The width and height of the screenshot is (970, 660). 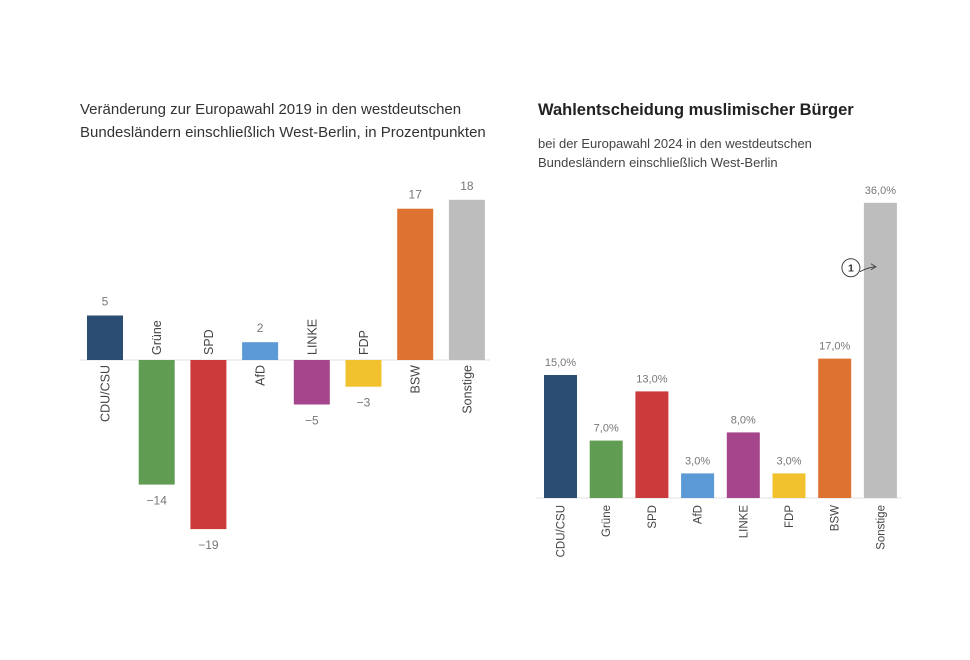 I want to click on value-label-spd: −19, so click(x=208, y=545).